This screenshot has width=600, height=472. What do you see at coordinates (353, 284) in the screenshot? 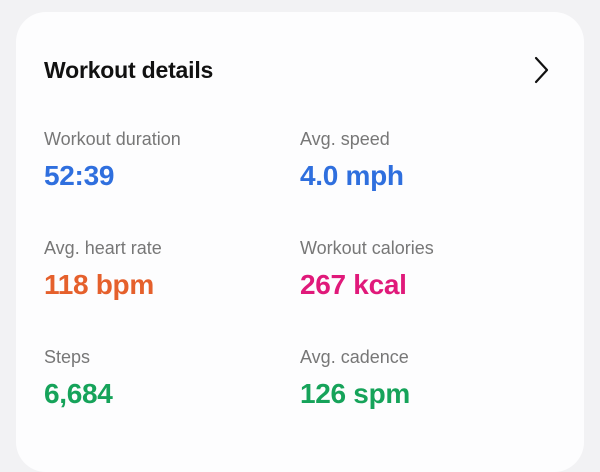
I see `stat-value: 267 kcal` at bounding box center [353, 284].